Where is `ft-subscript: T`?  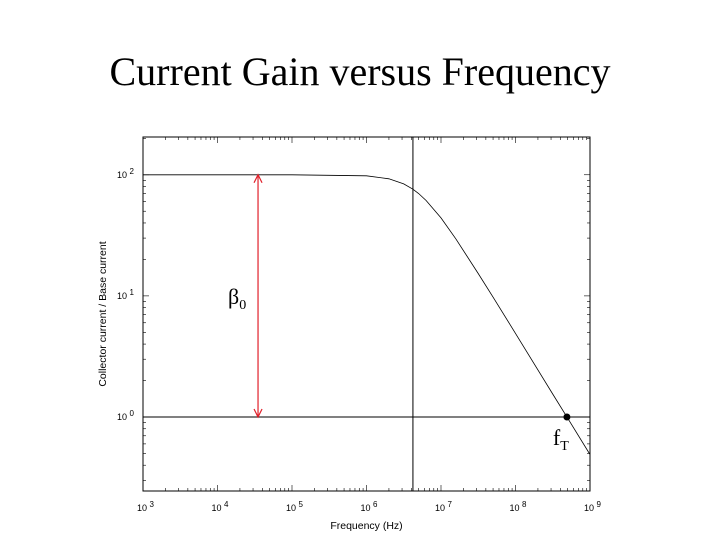 ft-subscript: T is located at coordinates (564, 446).